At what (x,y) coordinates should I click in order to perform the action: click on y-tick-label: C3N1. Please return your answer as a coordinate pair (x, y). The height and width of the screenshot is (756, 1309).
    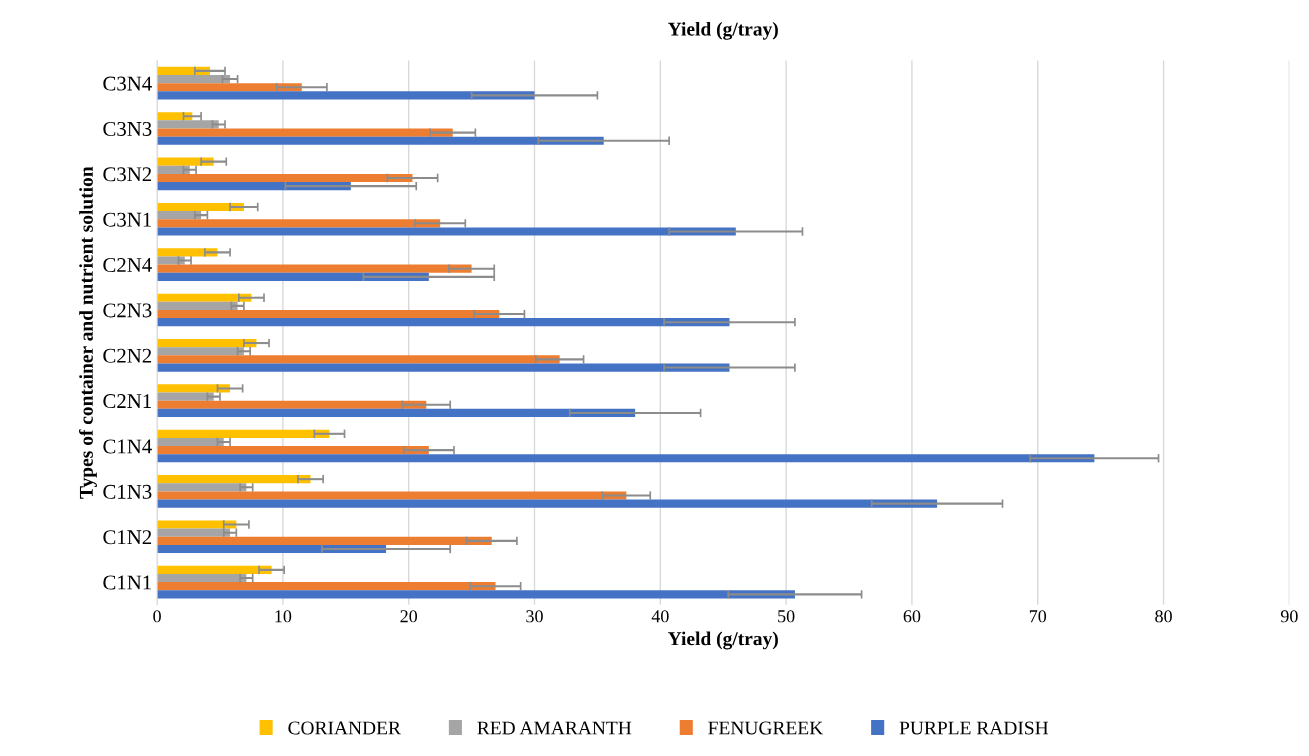
    Looking at the image, I should click on (127, 219).